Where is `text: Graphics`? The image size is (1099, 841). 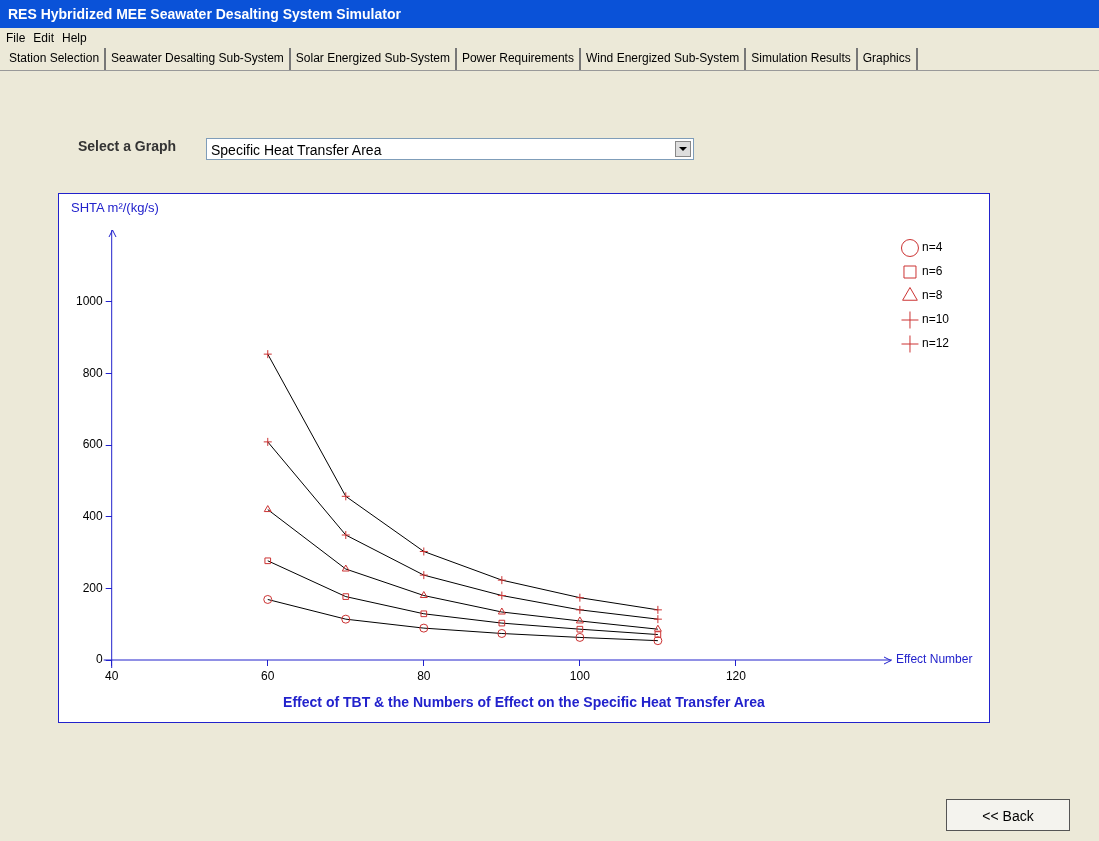 text: Graphics is located at coordinates (887, 59).